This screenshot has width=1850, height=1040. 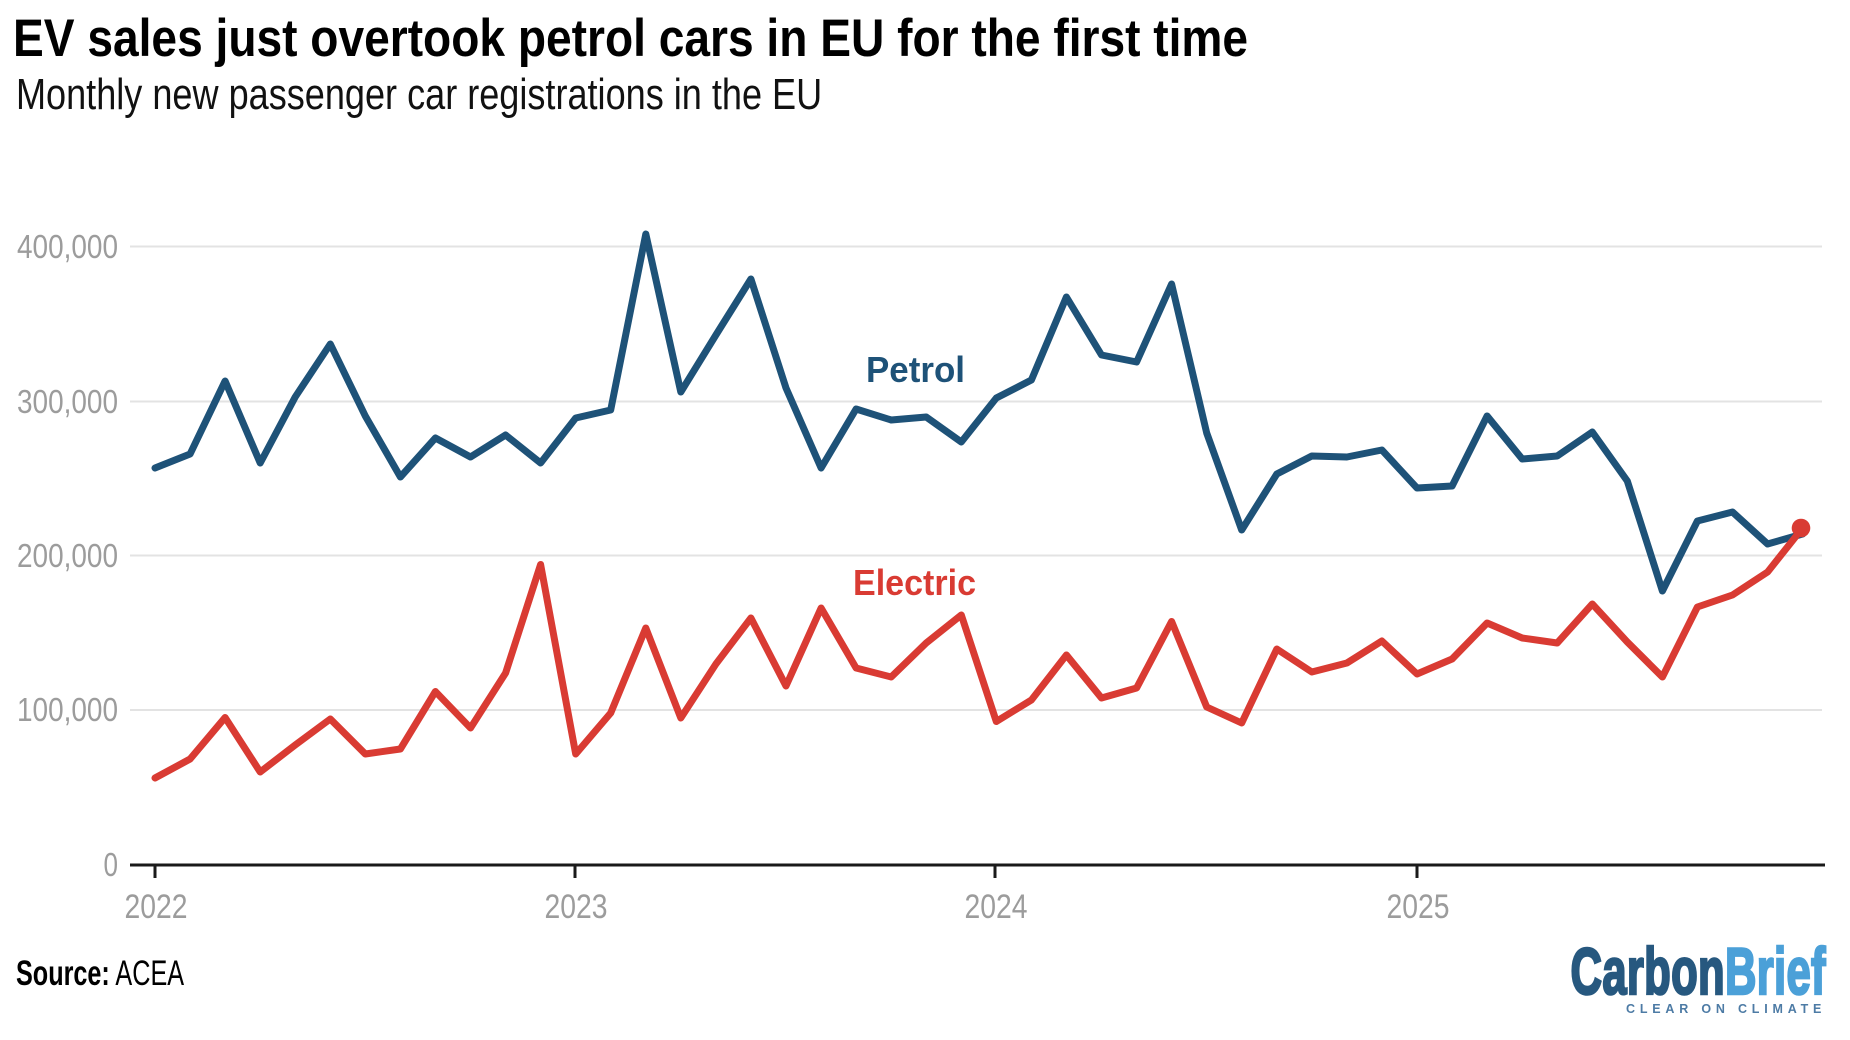 What do you see at coordinates (576, 907) in the screenshot?
I see `svg-text: 2023` at bounding box center [576, 907].